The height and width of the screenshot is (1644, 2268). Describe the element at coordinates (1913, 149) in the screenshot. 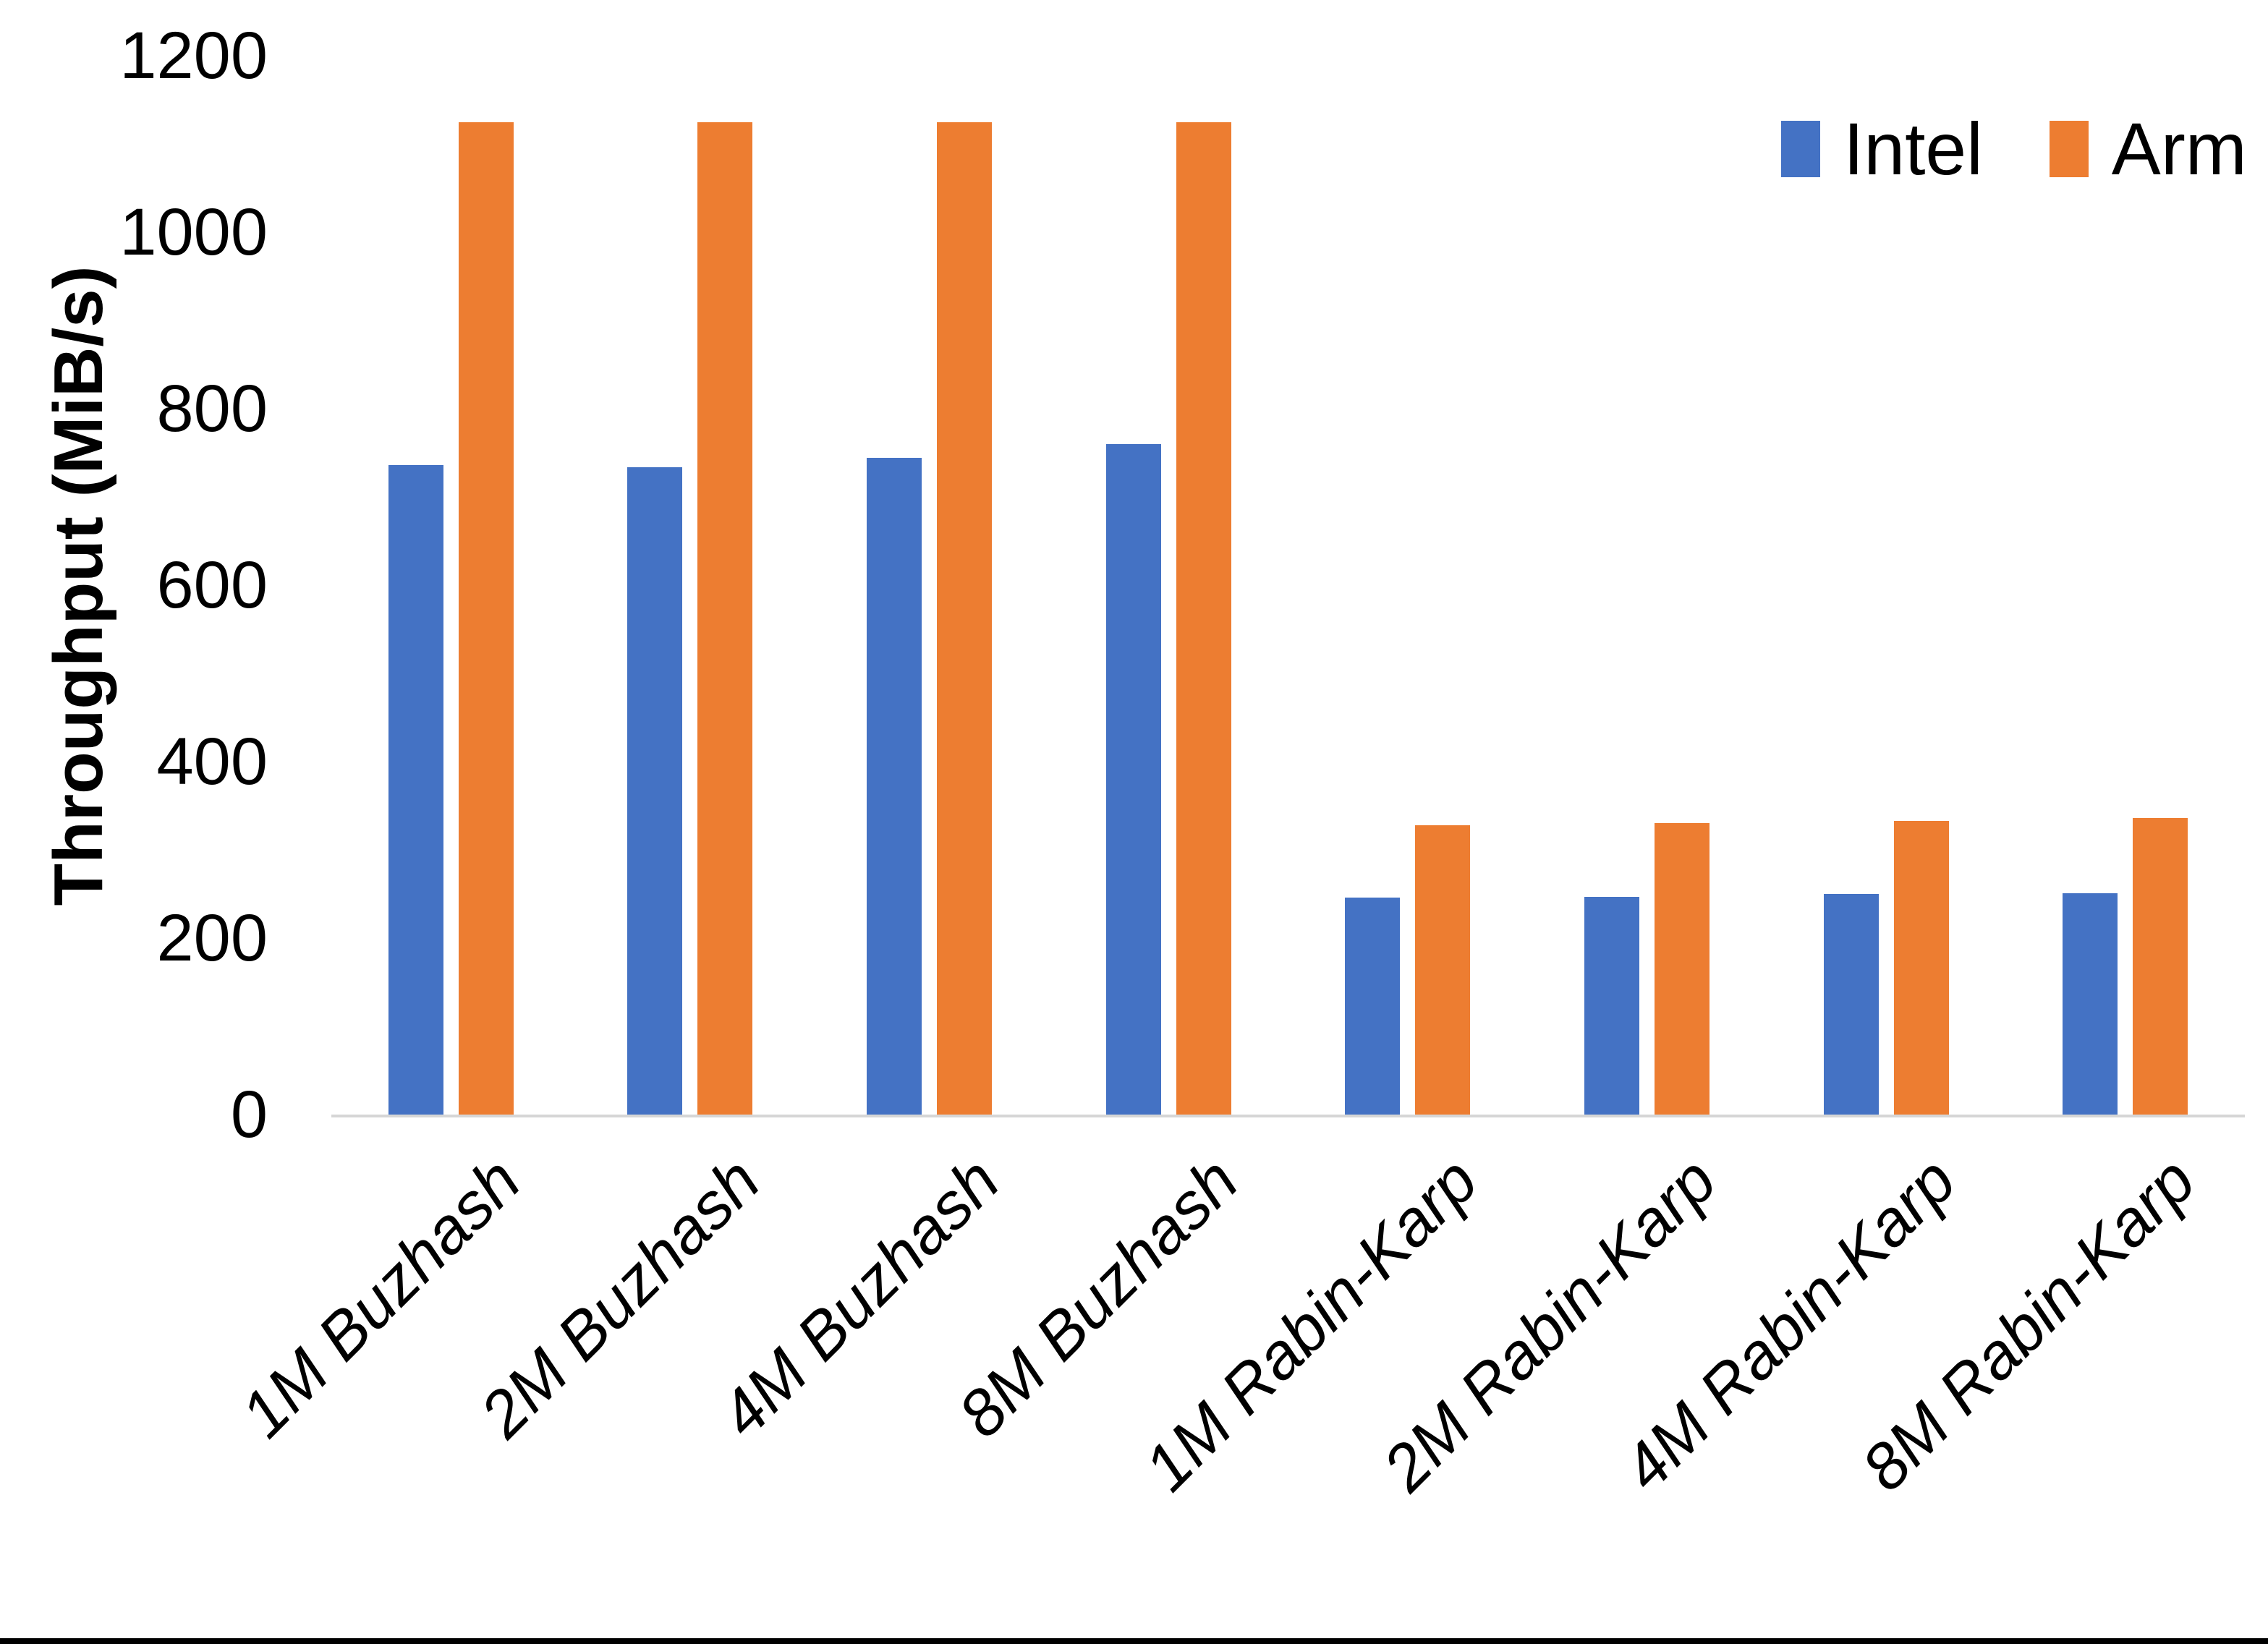

I see `legend-label: Intel` at that location.